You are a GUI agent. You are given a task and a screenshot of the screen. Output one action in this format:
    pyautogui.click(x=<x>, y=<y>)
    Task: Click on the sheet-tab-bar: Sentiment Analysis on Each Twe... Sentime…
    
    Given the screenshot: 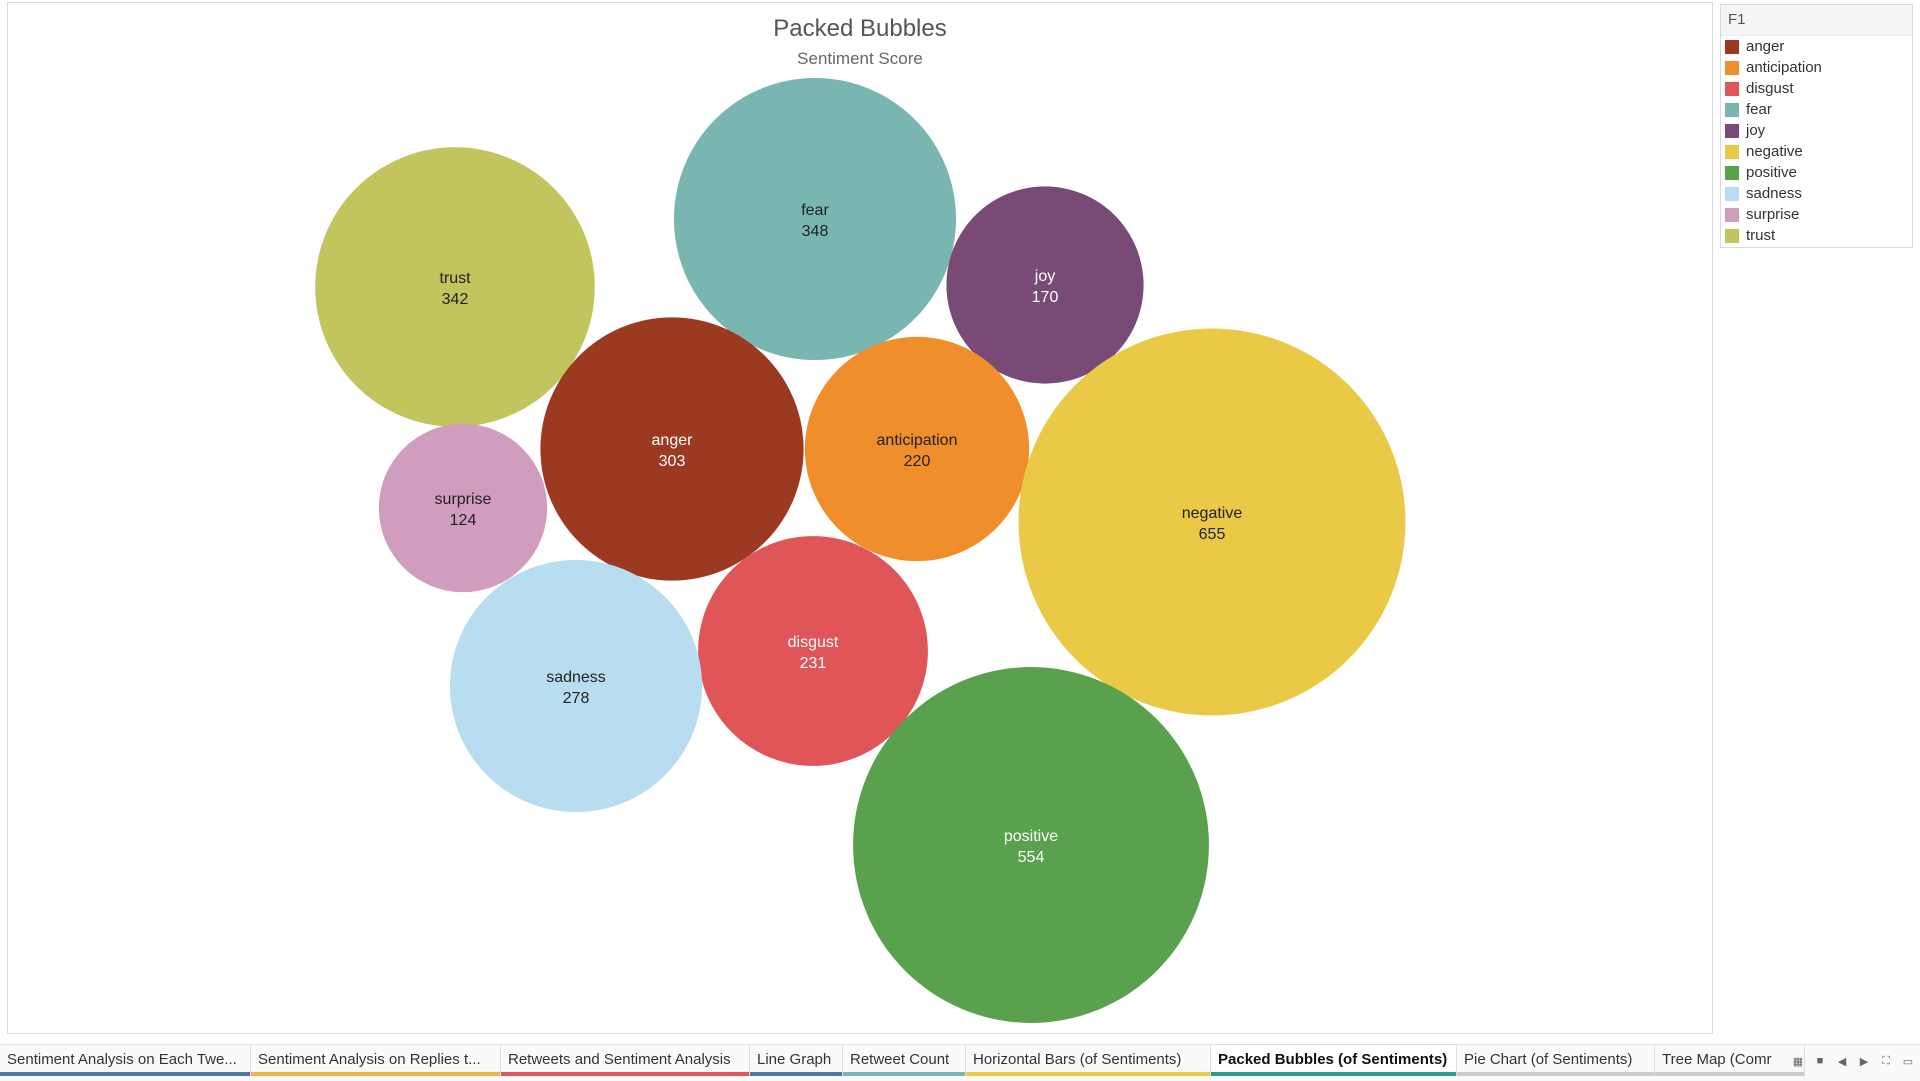 What is the action you would take?
    pyautogui.click(x=960, y=1062)
    